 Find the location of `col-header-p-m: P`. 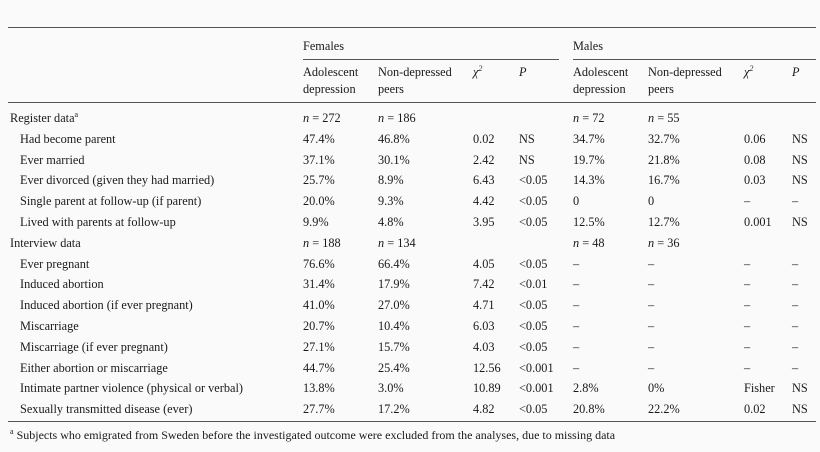

col-header-p-m: P is located at coordinates (796, 72).